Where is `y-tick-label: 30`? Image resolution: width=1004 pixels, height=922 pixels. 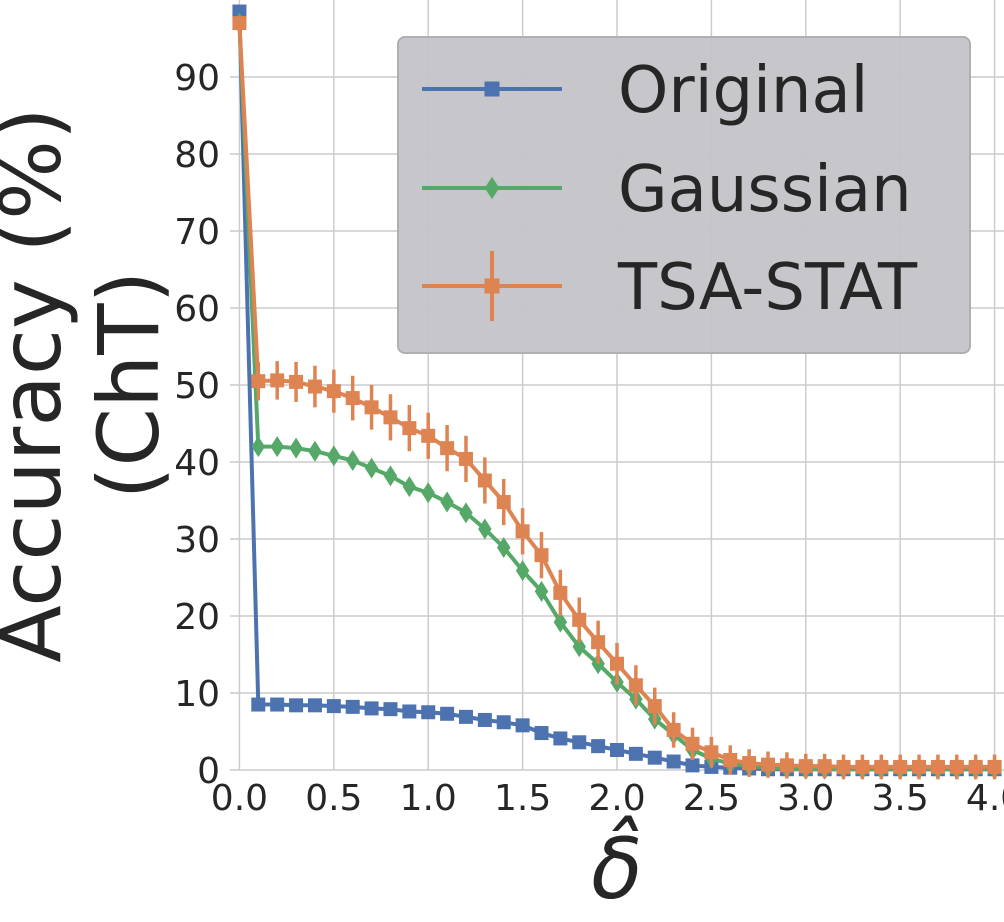
y-tick-label: 30 is located at coordinates (197, 540).